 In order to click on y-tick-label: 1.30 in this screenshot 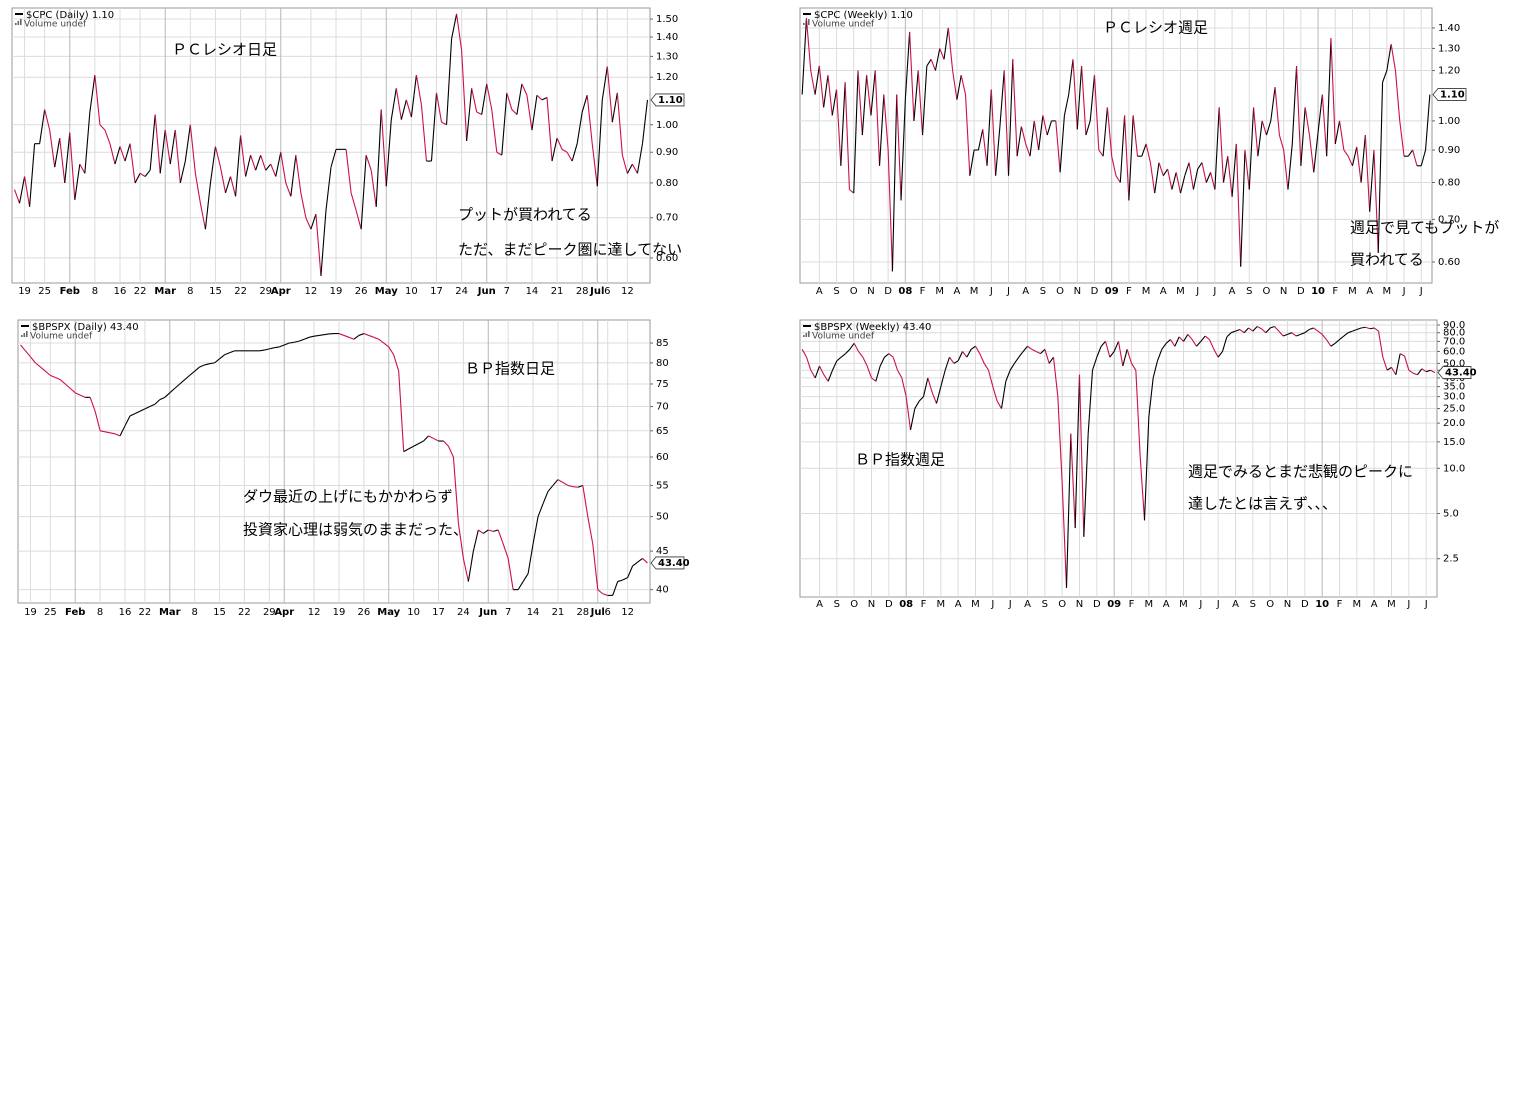, I will do `click(667, 56)`.